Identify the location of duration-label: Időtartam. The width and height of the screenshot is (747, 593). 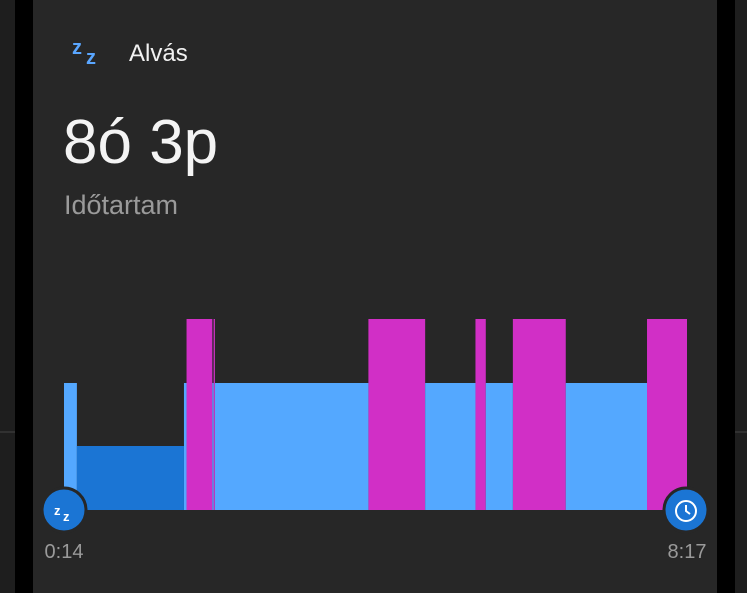
(121, 205).